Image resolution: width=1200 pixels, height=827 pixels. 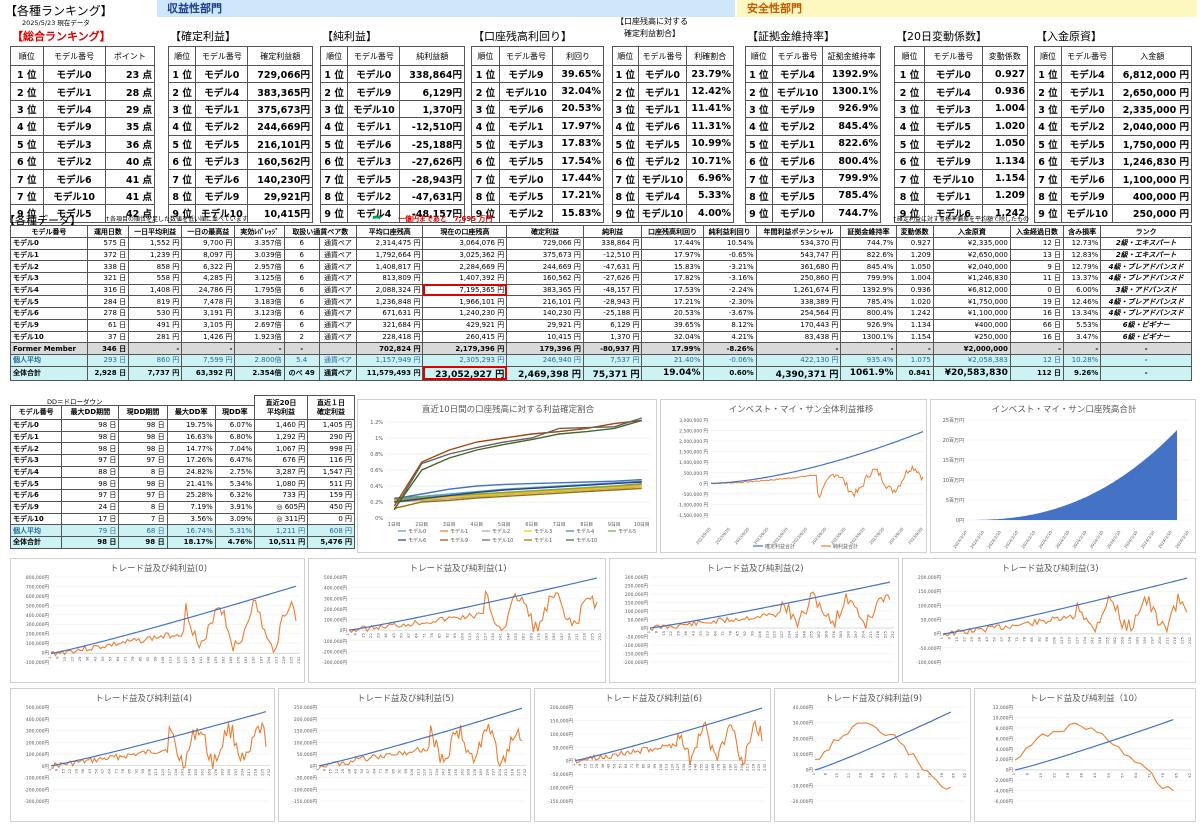 I want to click on ranking-cell: 8 位, so click(x=1048, y=196).